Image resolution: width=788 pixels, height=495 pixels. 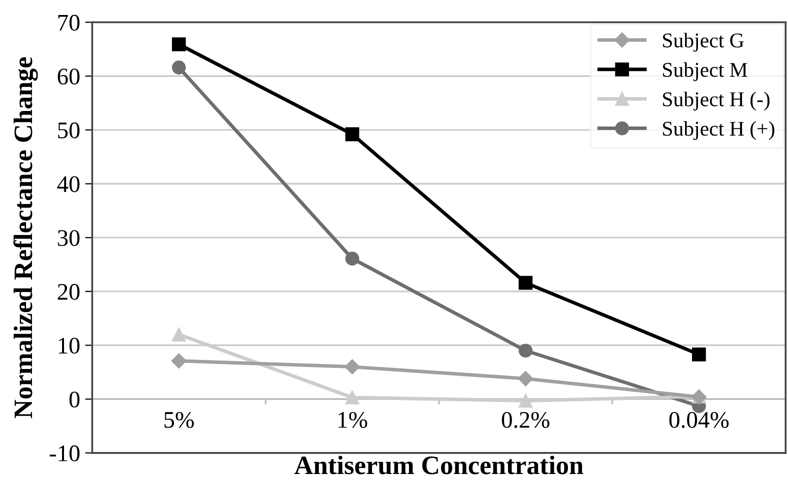 I want to click on y-tick-label: 70, so click(x=69, y=22).